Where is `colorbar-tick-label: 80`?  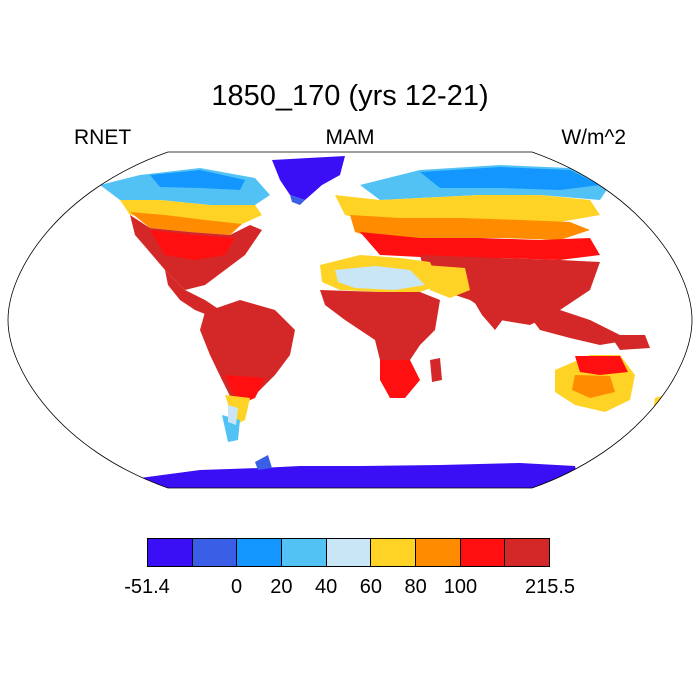
colorbar-tick-label: 80 is located at coordinates (415, 587).